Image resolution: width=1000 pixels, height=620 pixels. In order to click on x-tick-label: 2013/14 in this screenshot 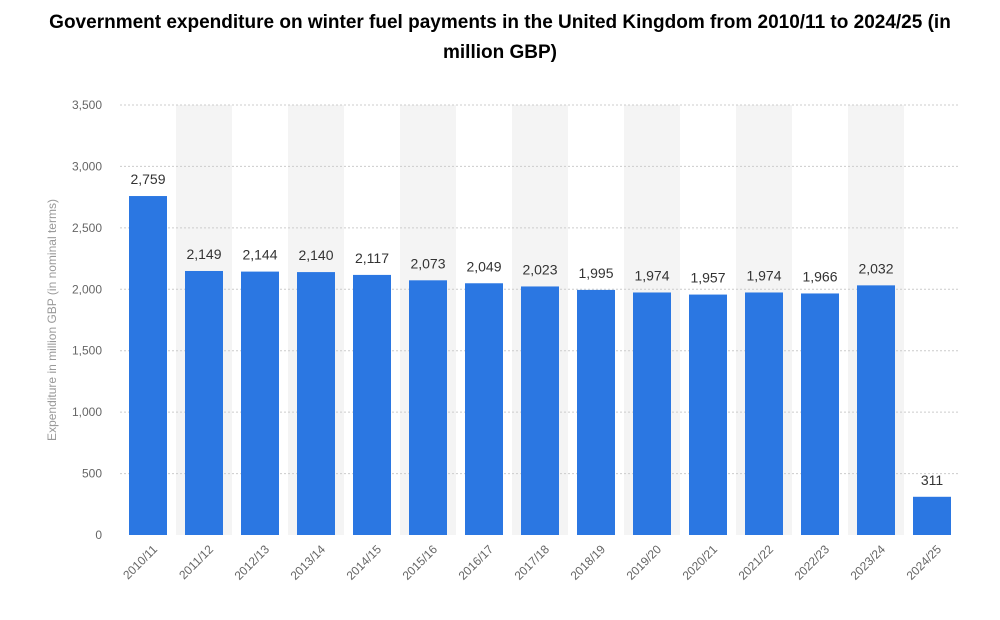, I will do `click(308, 562)`.